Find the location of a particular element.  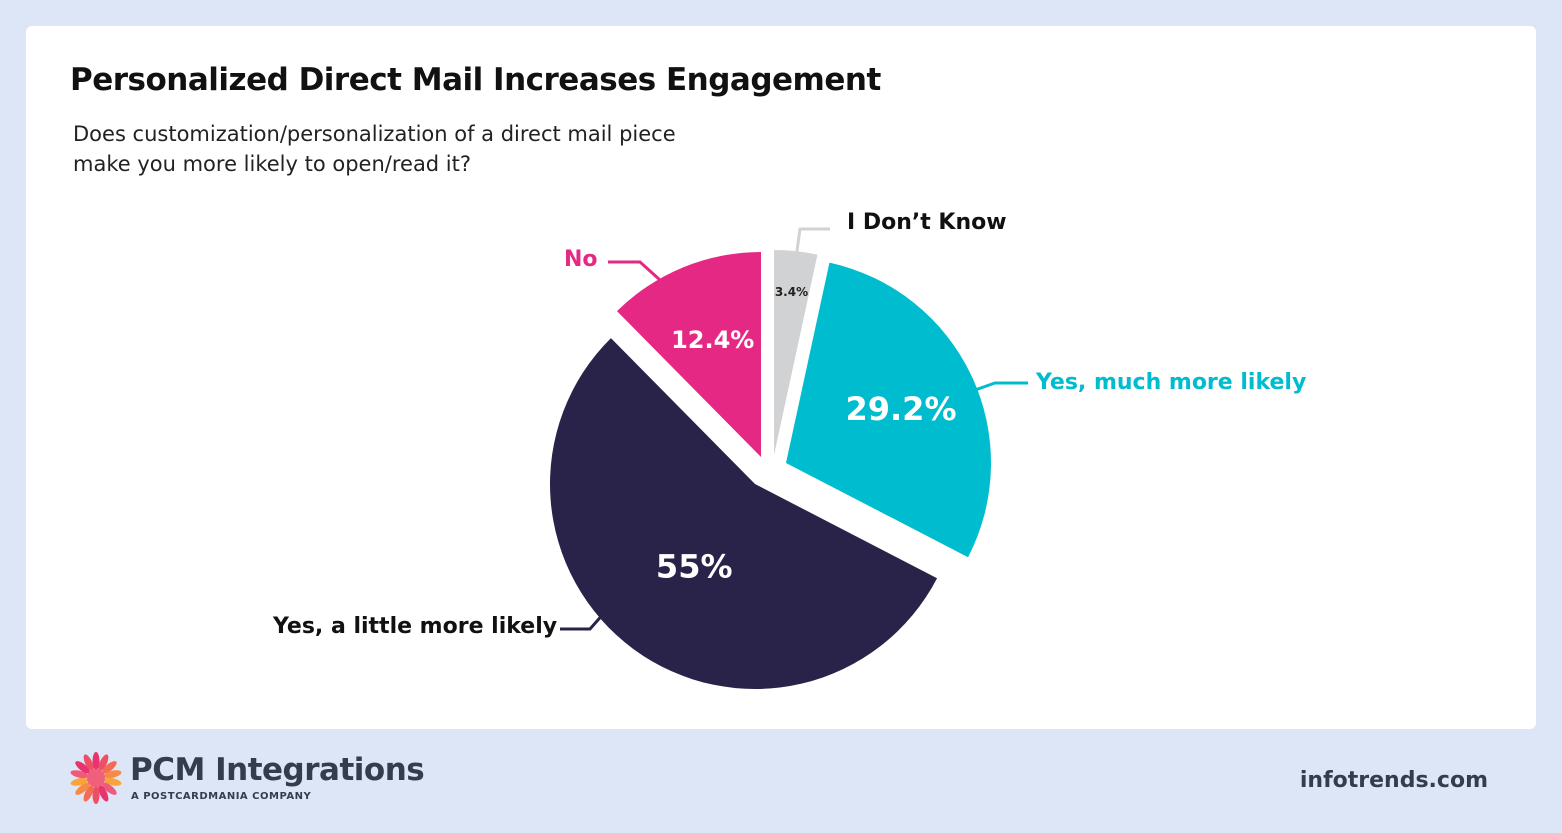

slice-yes-little is located at coordinates (744, 513).